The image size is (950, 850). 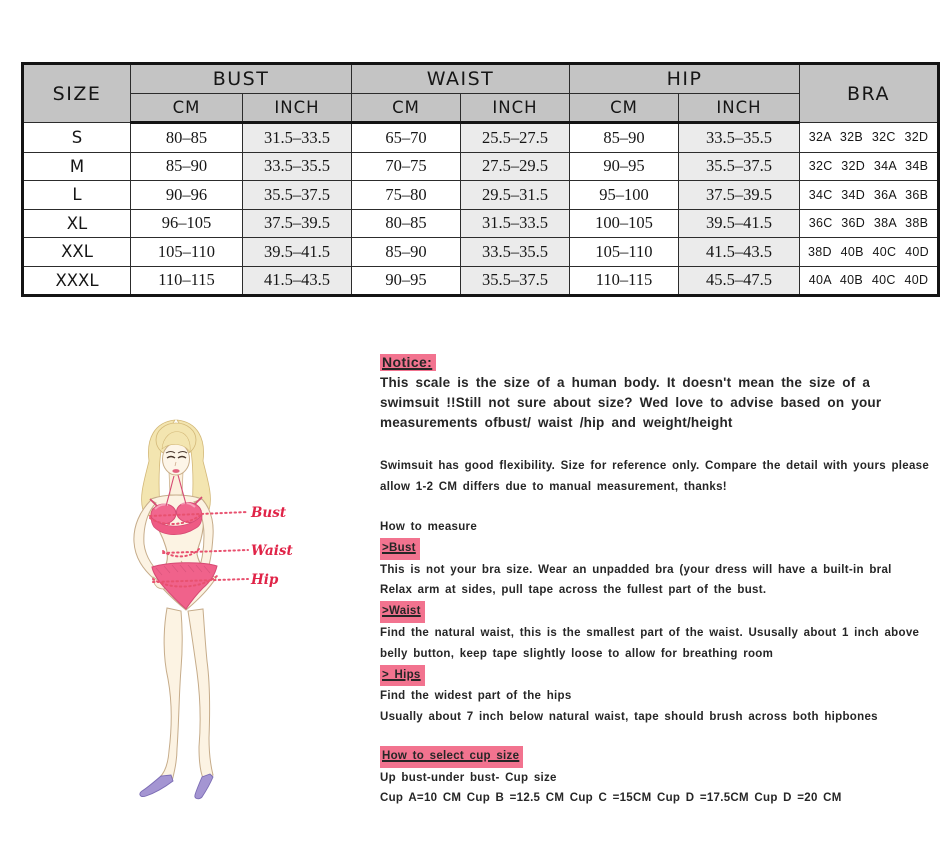 What do you see at coordinates (624, 195) in the screenshot?
I see `cell-hip-cm: 95–100` at bounding box center [624, 195].